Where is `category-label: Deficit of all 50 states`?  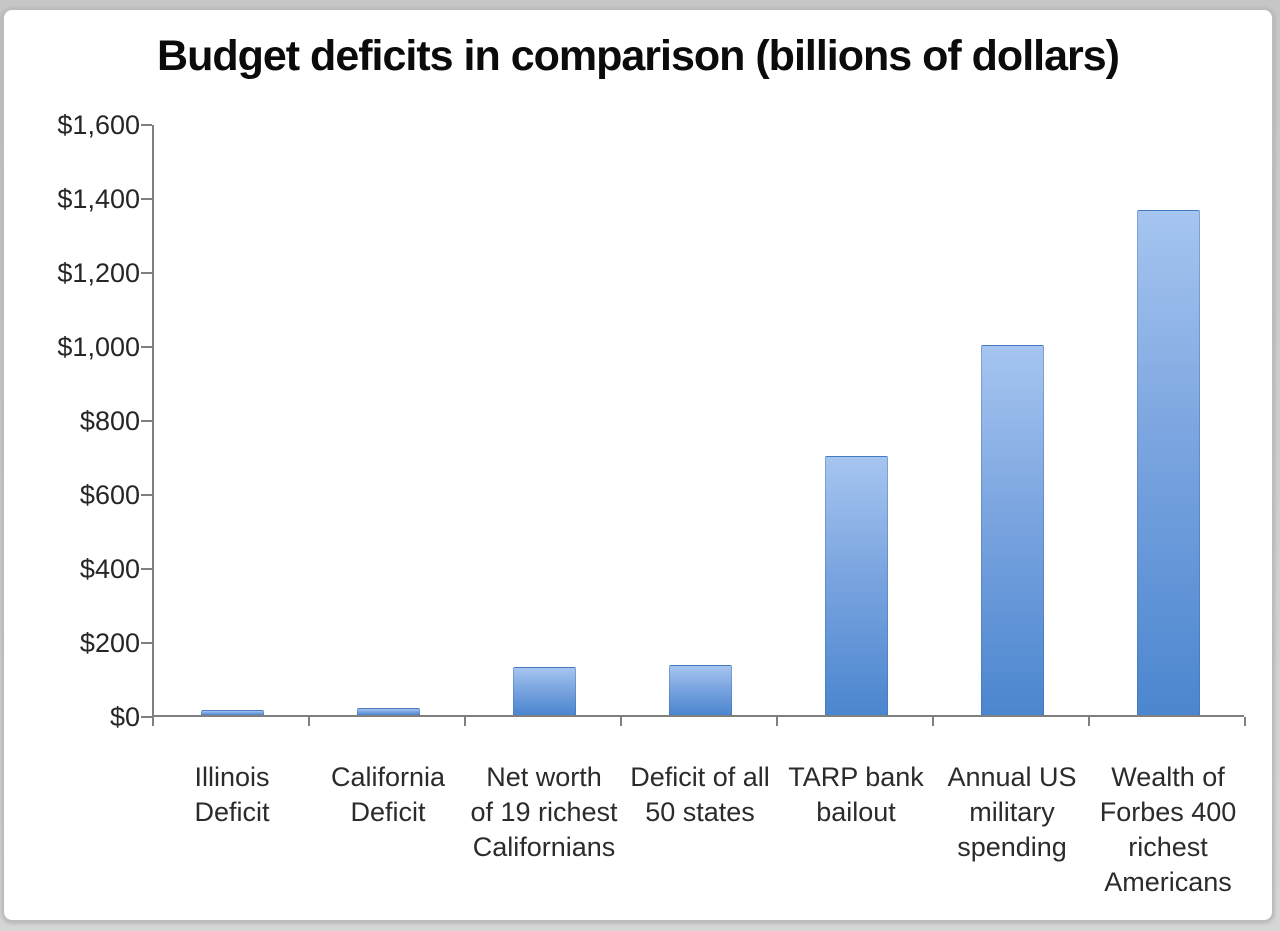 category-label: Deficit of all 50 states is located at coordinates (700, 794).